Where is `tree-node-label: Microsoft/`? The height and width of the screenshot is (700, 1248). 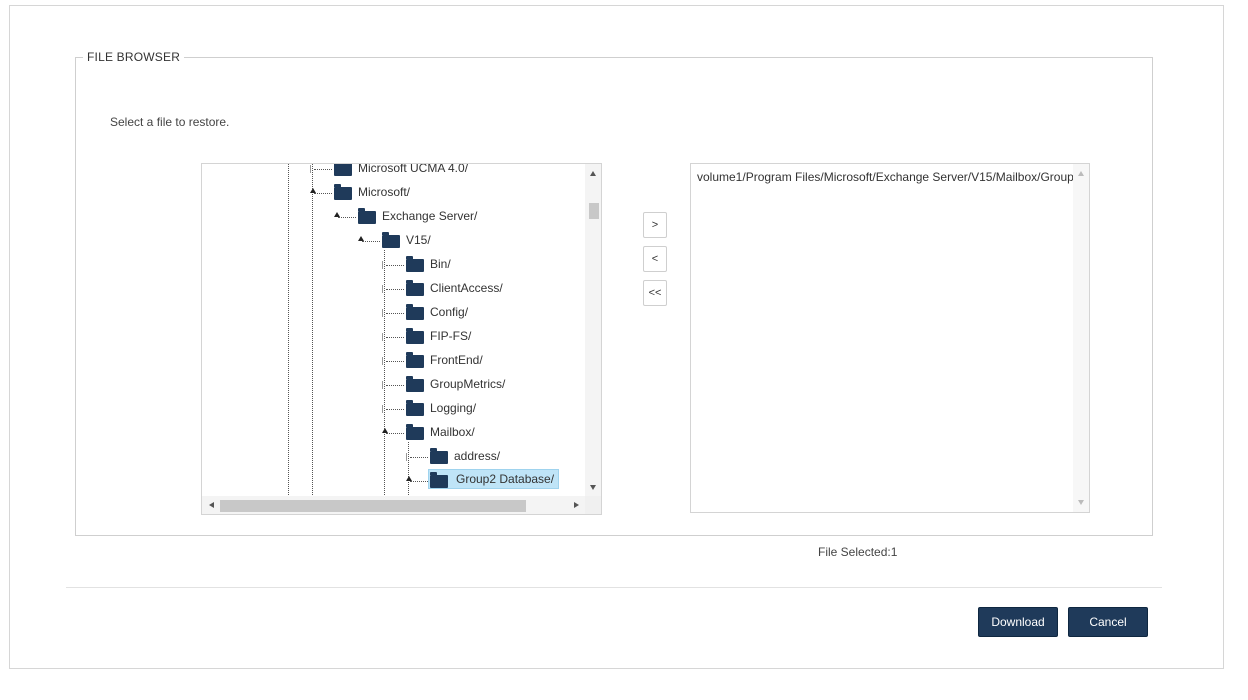
tree-node-label: Microsoft/ is located at coordinates (384, 192).